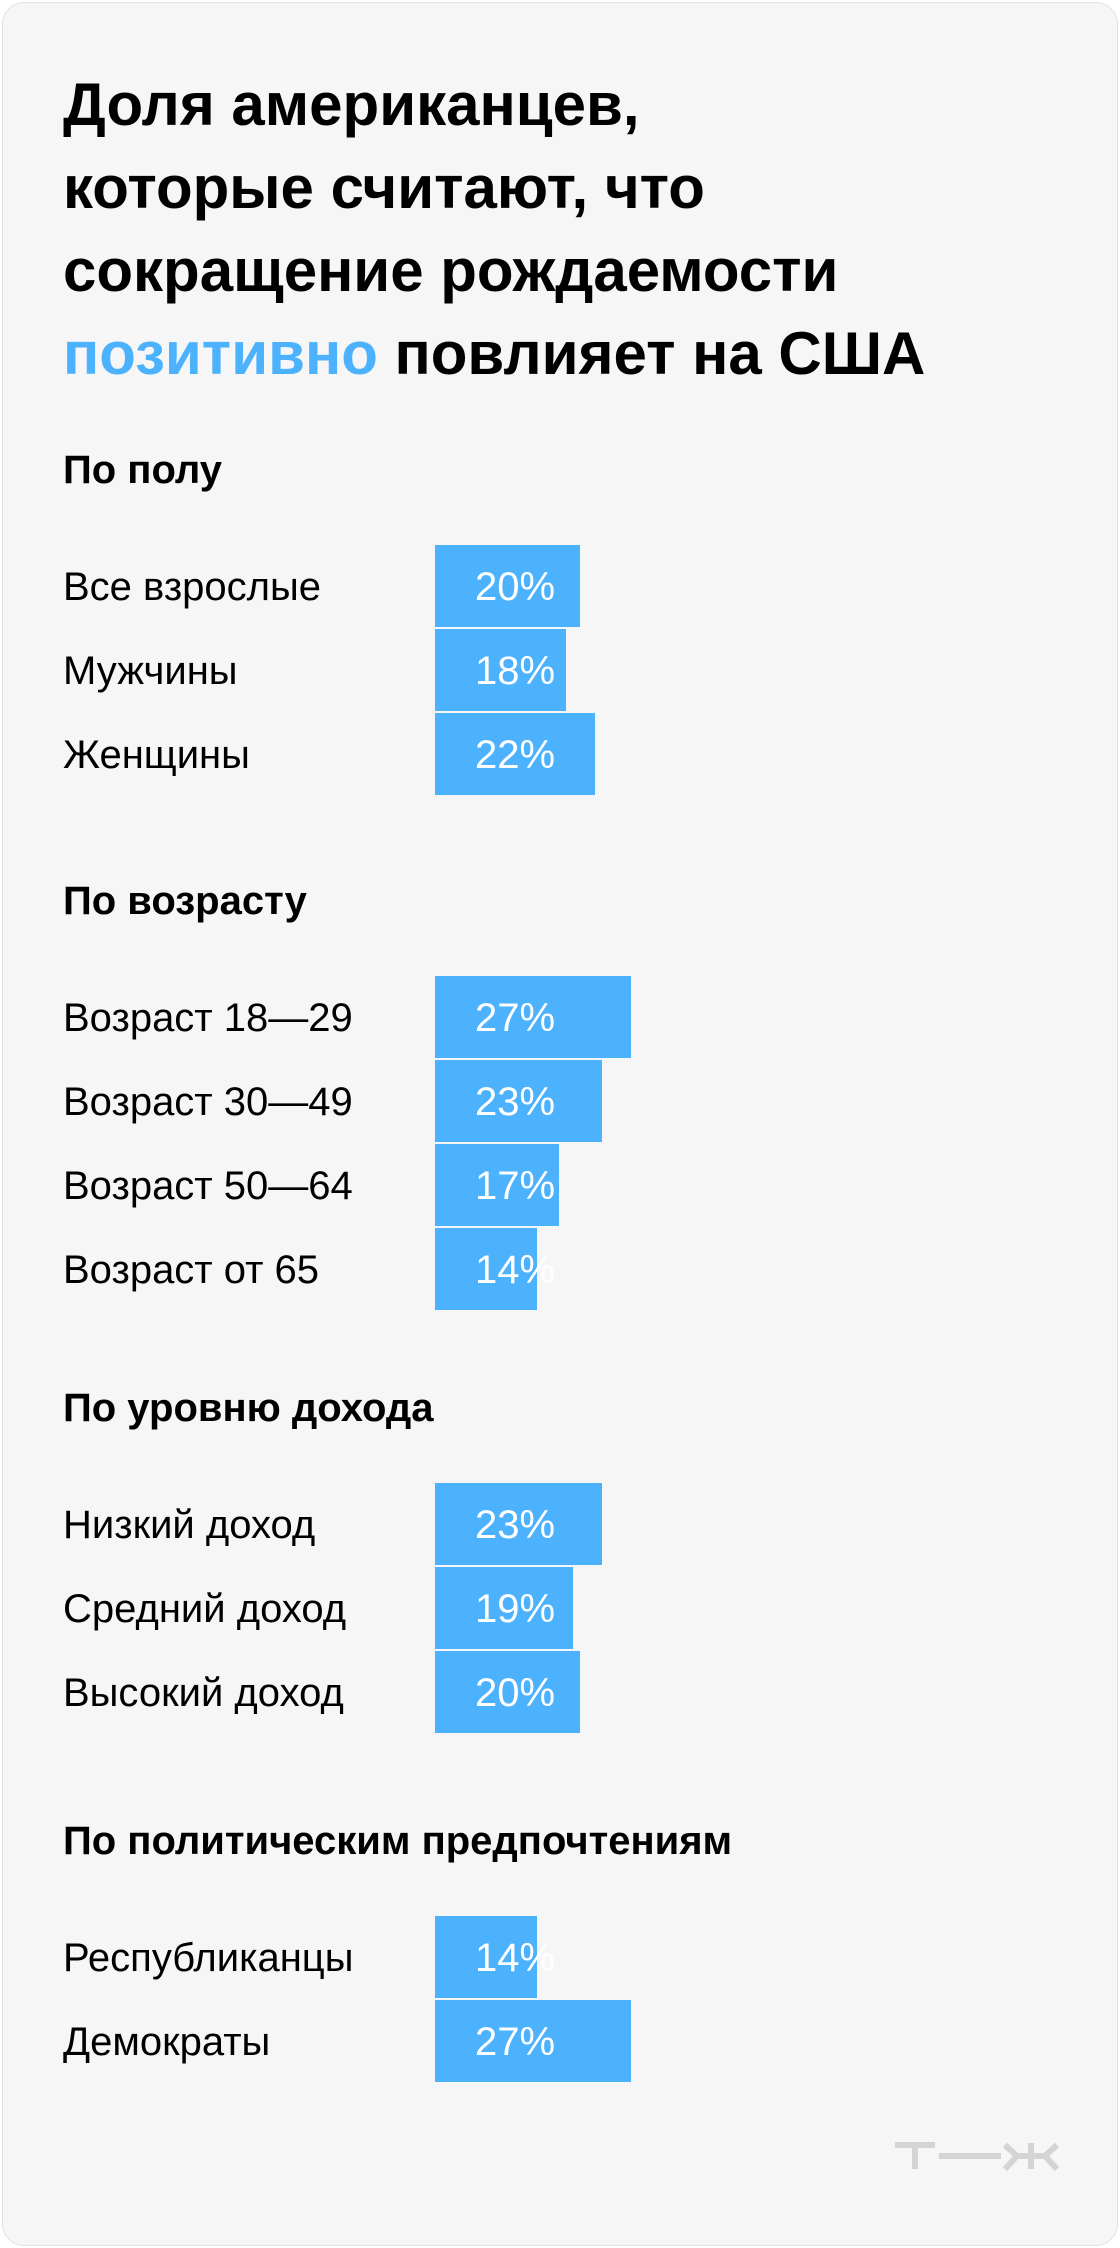 Image resolution: width=1120 pixels, height=2248 pixels. Describe the element at coordinates (351, 104) in the screenshot. I see `title-line-1: Доля американцев,` at that location.